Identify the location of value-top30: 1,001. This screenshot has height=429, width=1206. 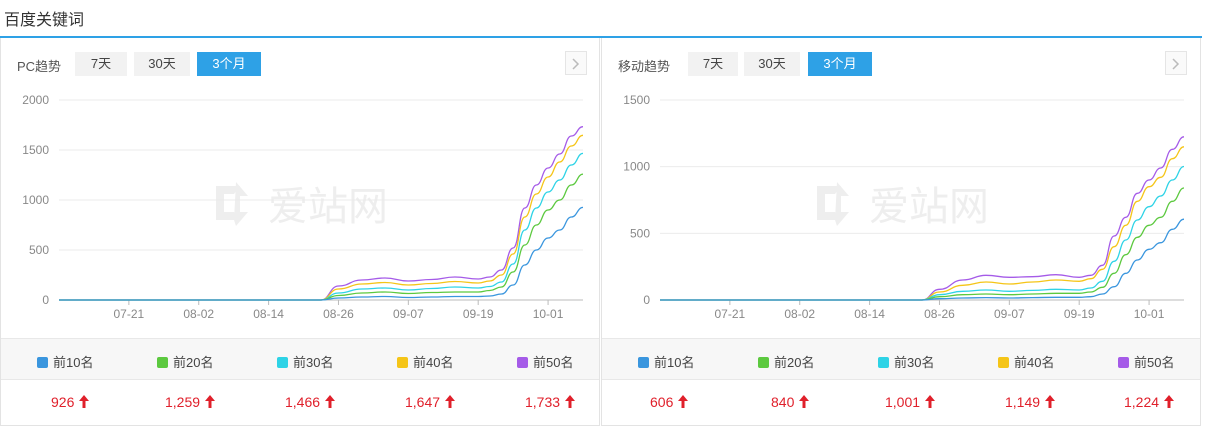
(910, 402).